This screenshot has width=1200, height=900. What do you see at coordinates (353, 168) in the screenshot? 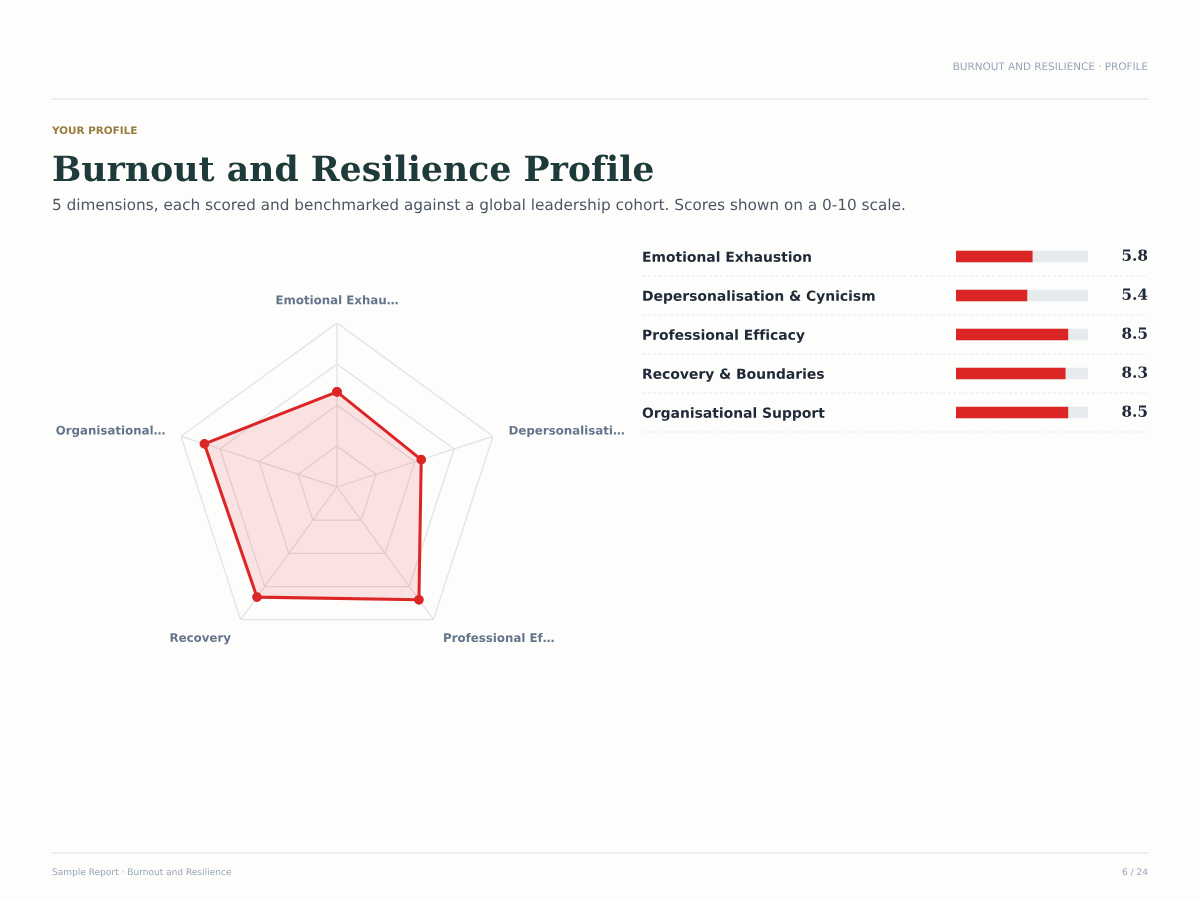
I see `chart-title: Burnout and Resilience Profile` at bounding box center [353, 168].